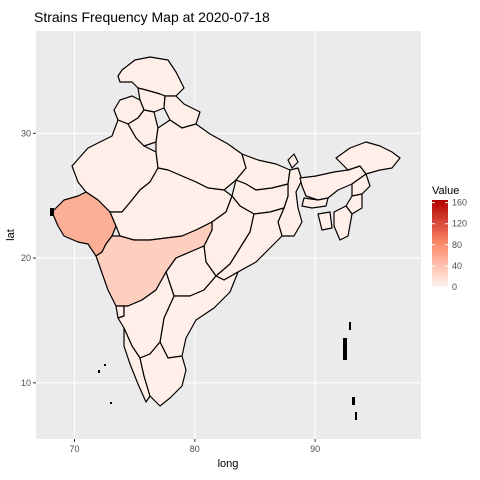 Image resolution: width=480 pixels, height=480 pixels. Describe the element at coordinates (457, 266) in the screenshot. I see `legend-break-label: 40` at that location.